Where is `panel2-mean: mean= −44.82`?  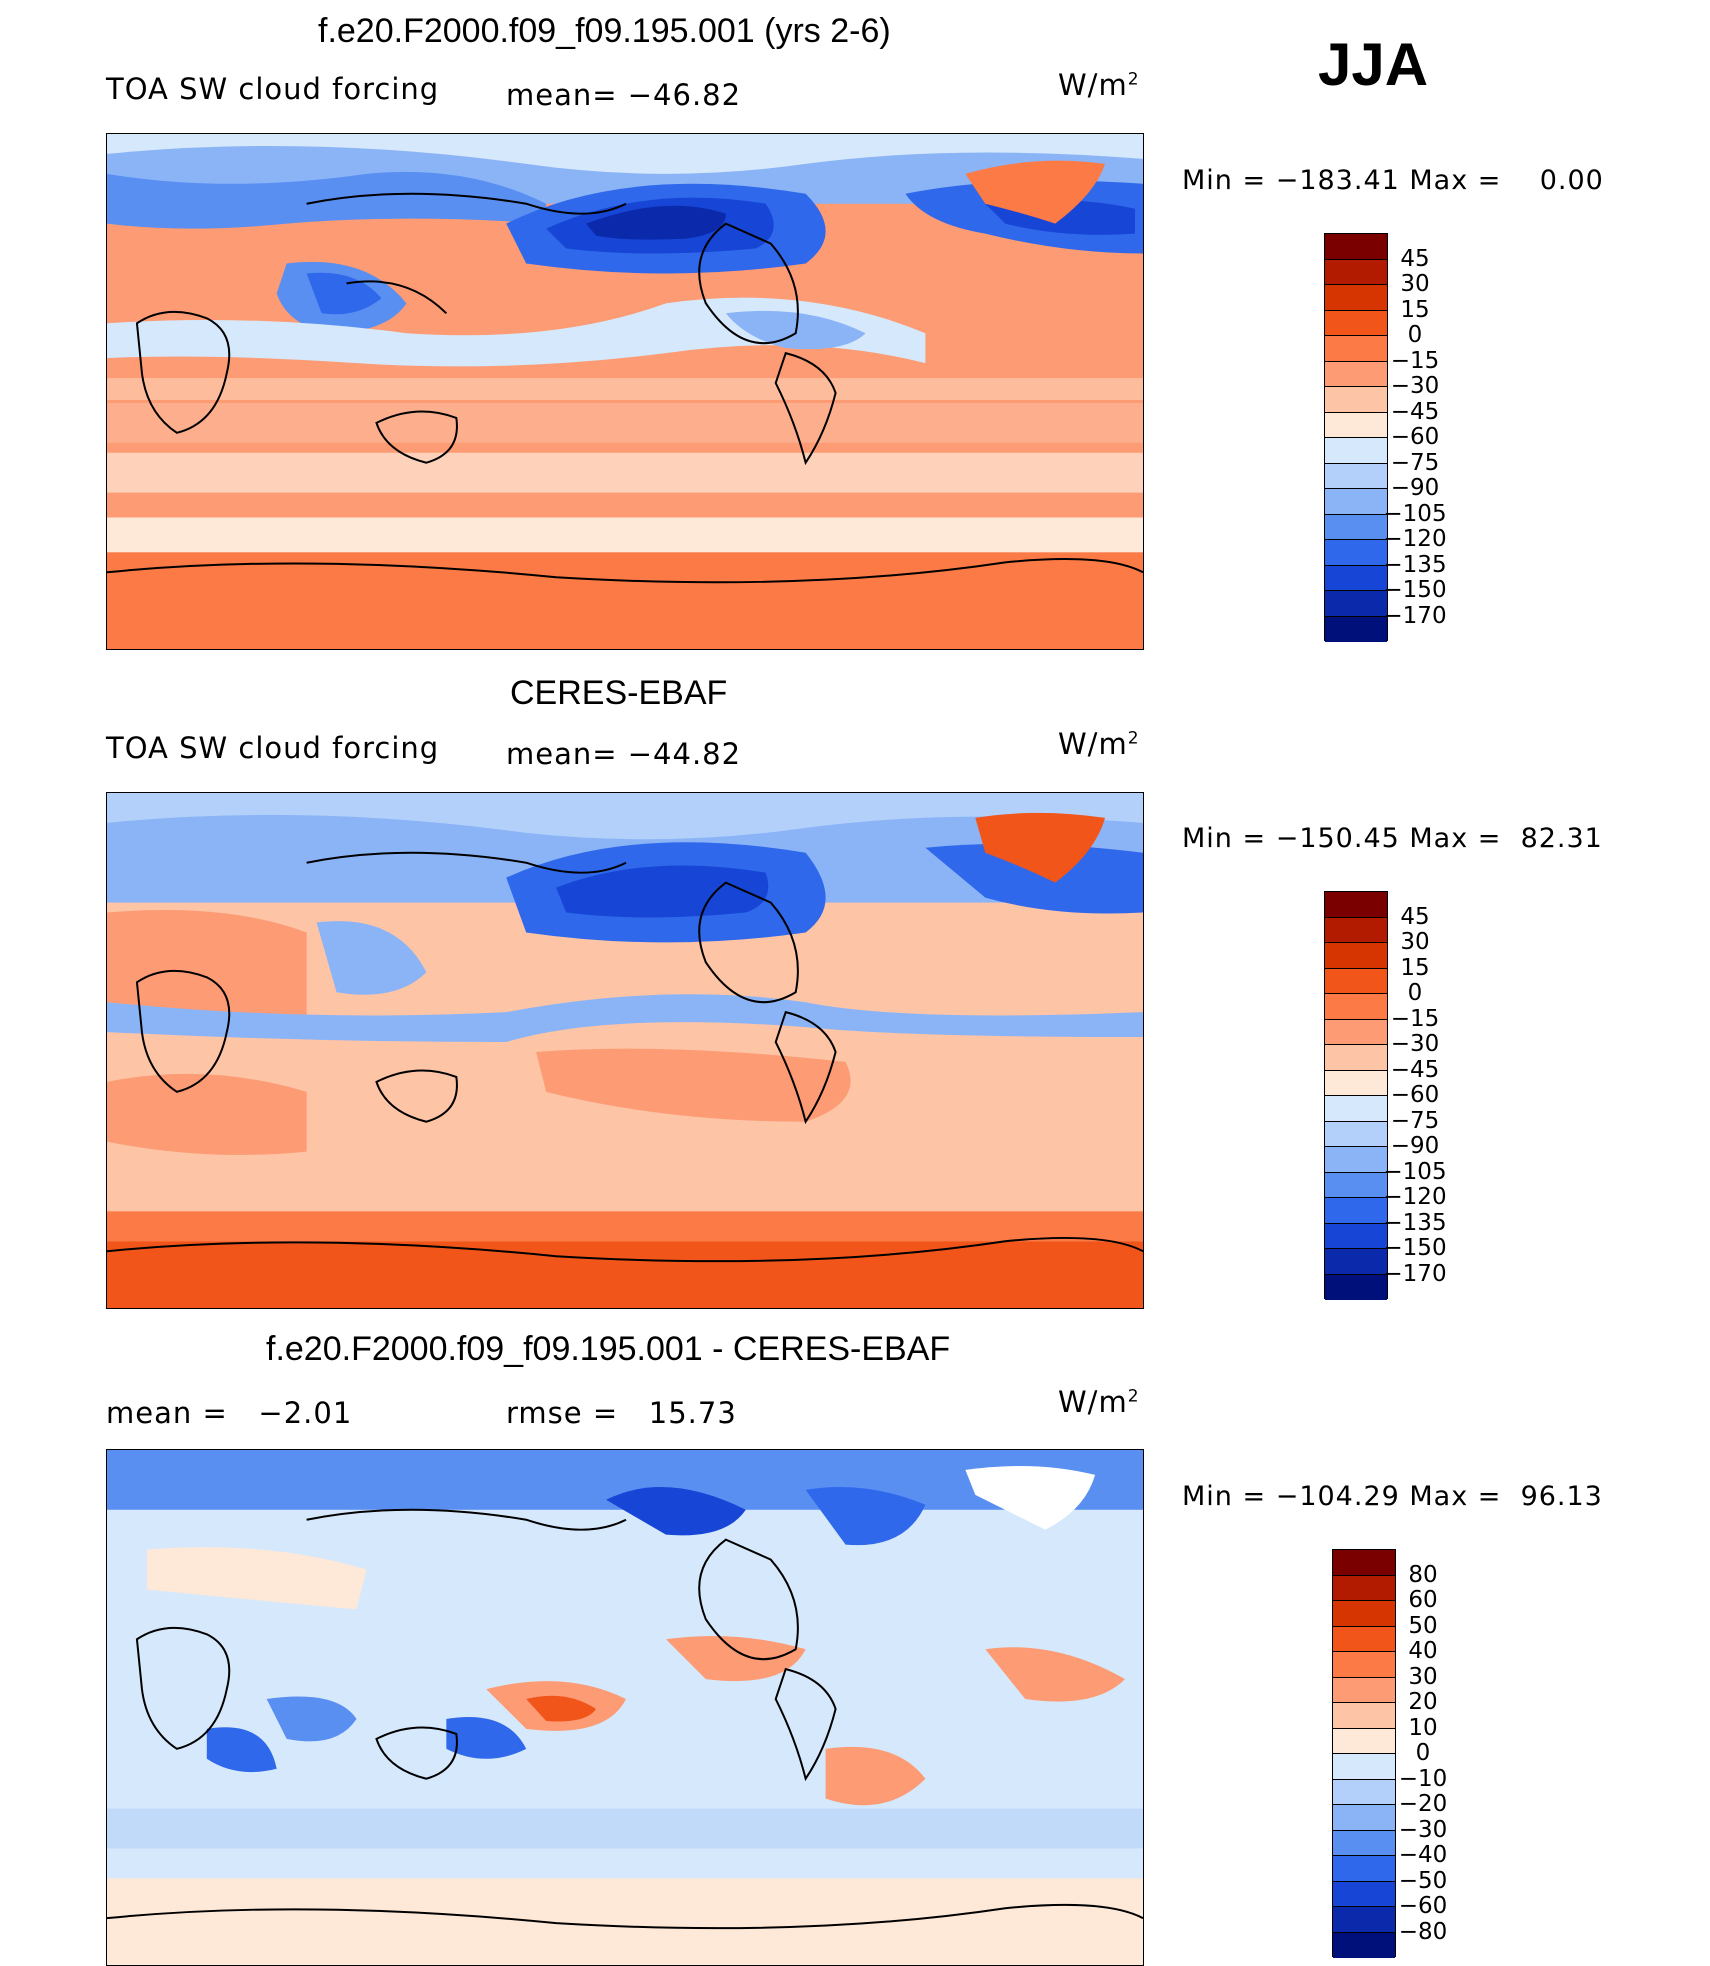
panel2-mean: mean= −44.82 is located at coordinates (624, 754).